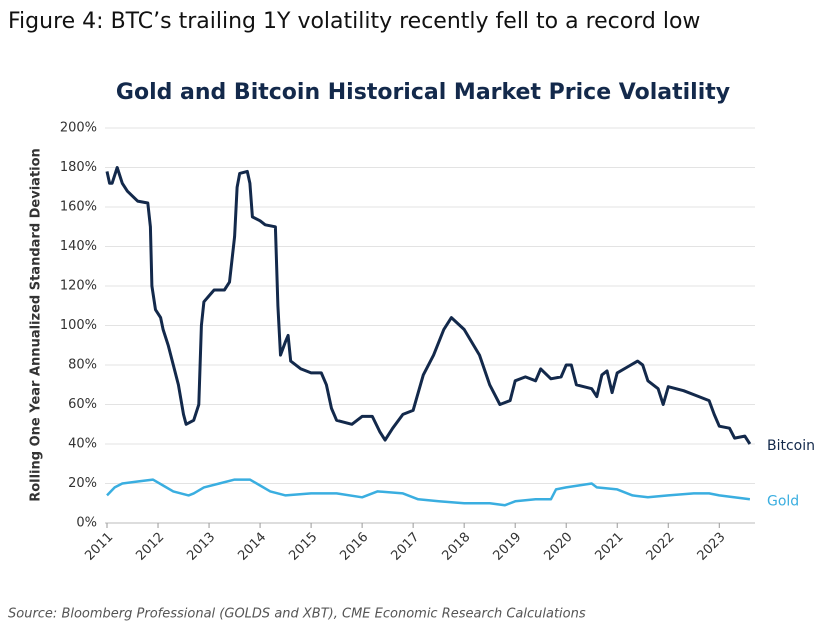 This screenshot has width=818, height=626. I want to click on x-tick-label: 2020, so click(559, 547).